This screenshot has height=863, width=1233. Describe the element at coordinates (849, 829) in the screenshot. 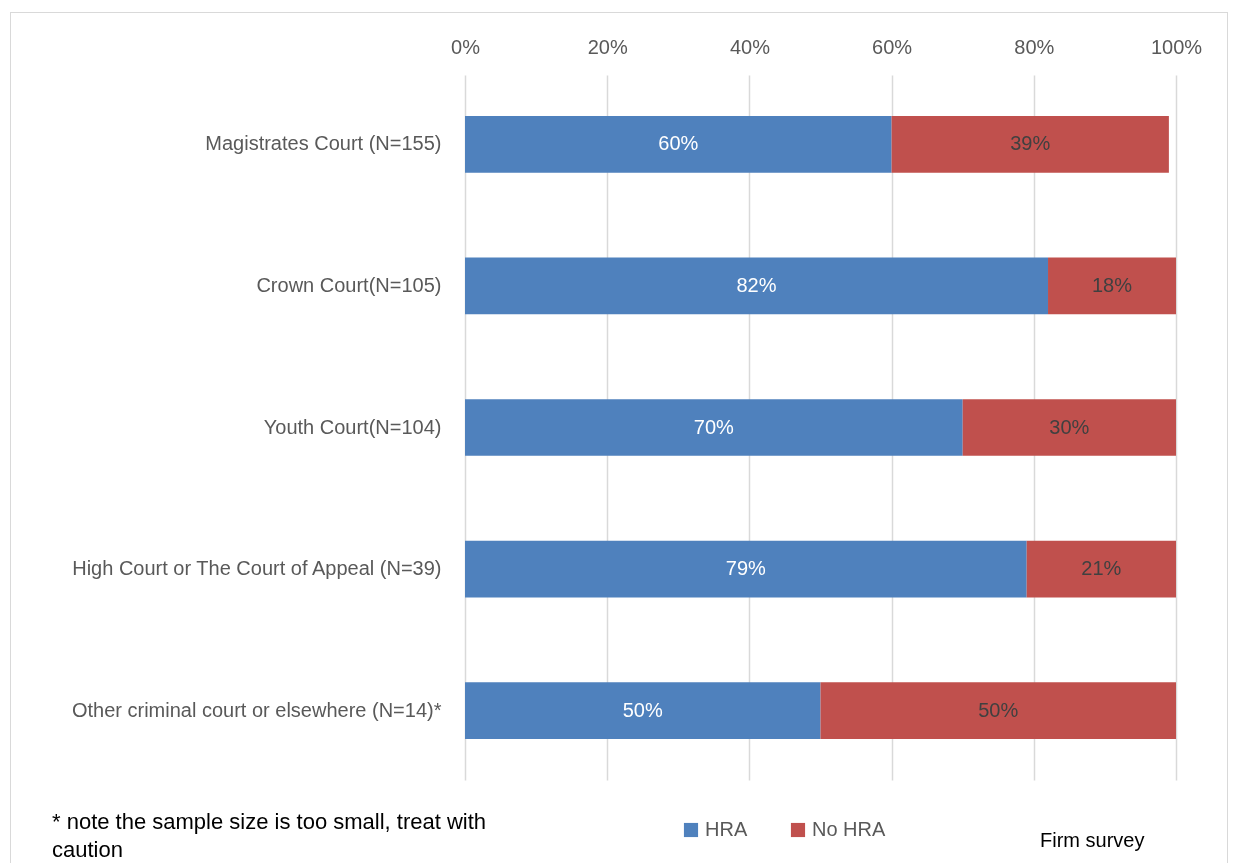

I see `legend-label: No HRA` at that location.